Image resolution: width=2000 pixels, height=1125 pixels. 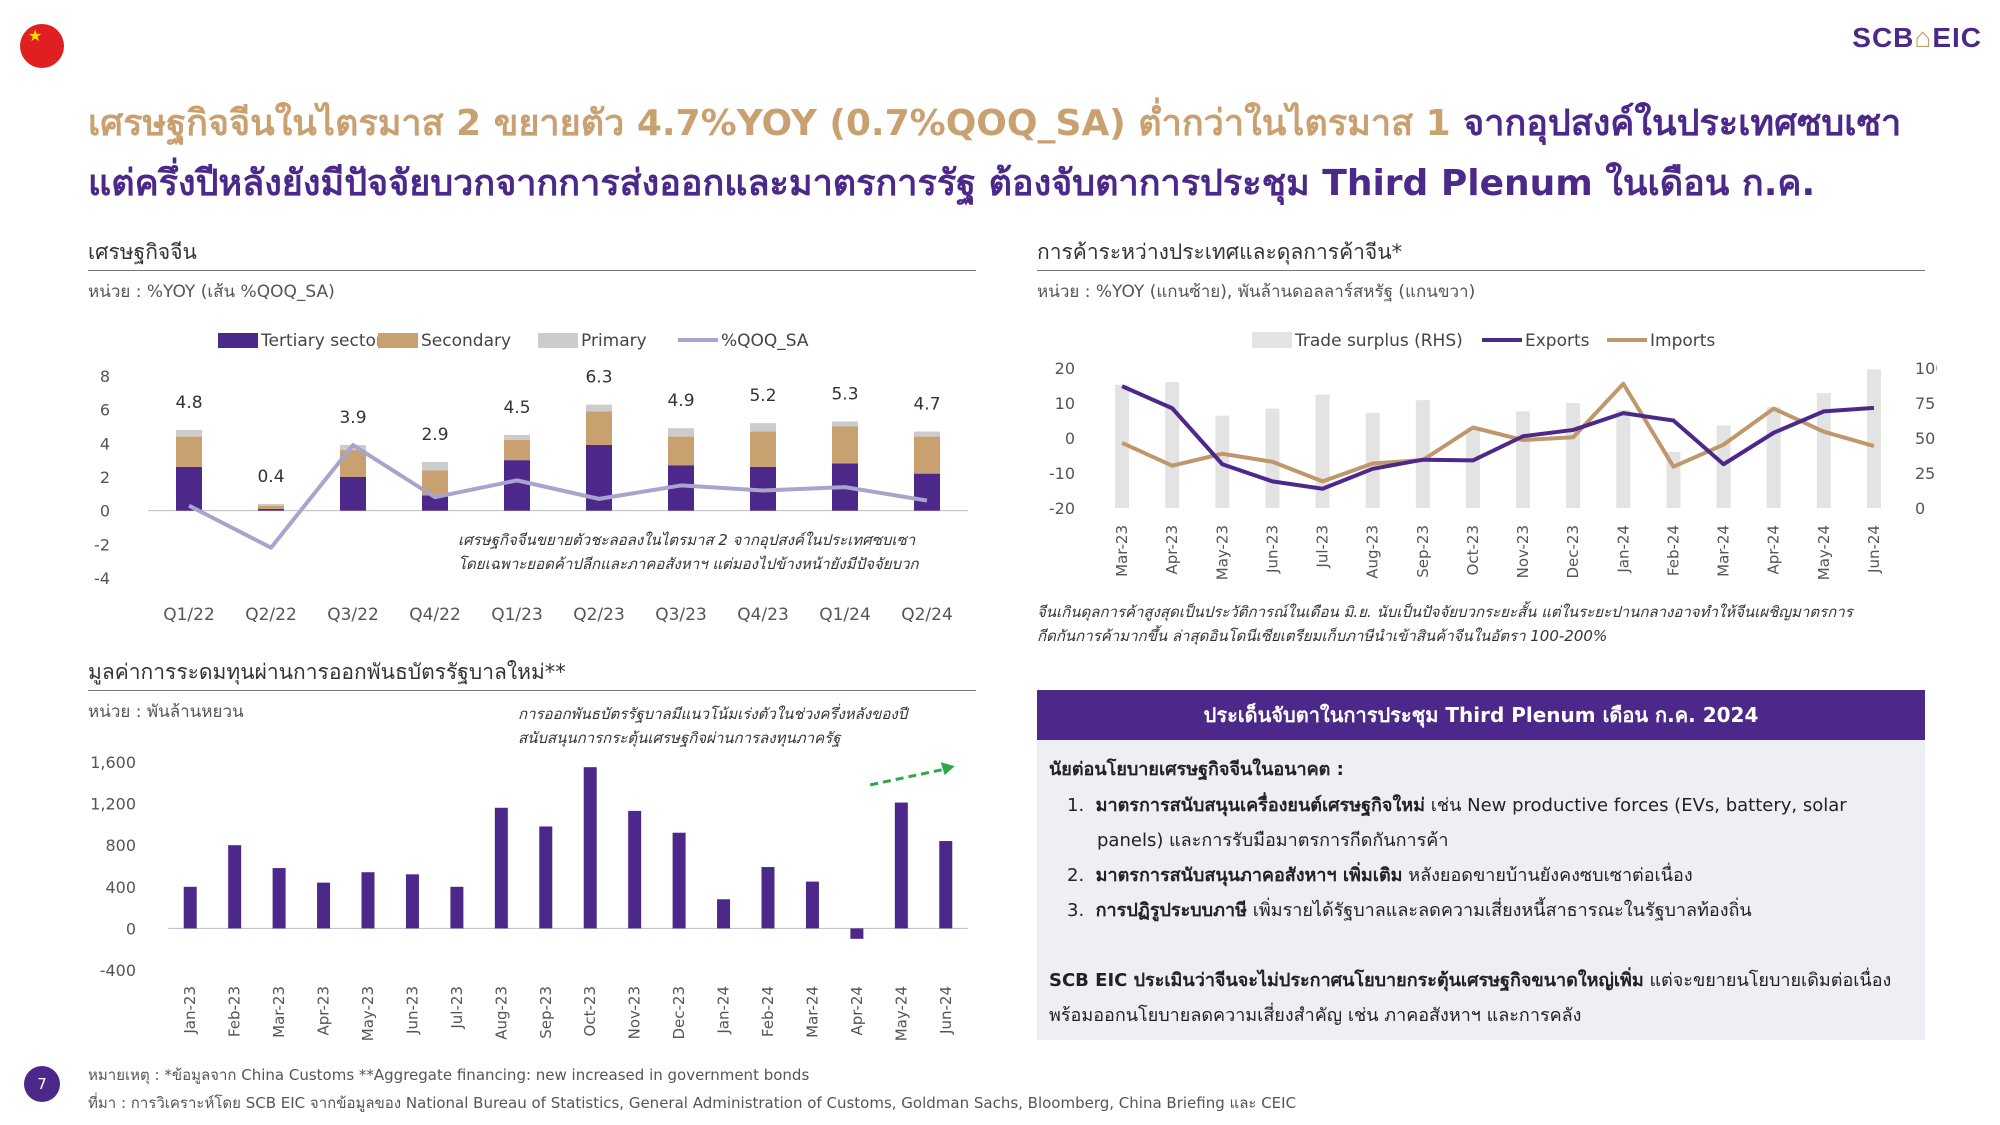 What do you see at coordinates (812, 1012) in the screenshot?
I see `bond-x-tick: Mar-24` at bounding box center [812, 1012].